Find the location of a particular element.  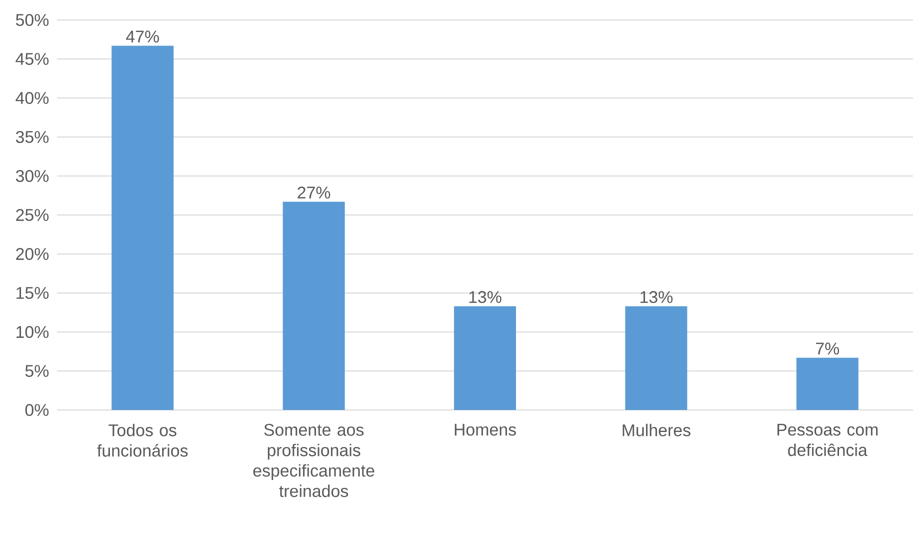

y-tick-label: 30% is located at coordinates (32, 176).